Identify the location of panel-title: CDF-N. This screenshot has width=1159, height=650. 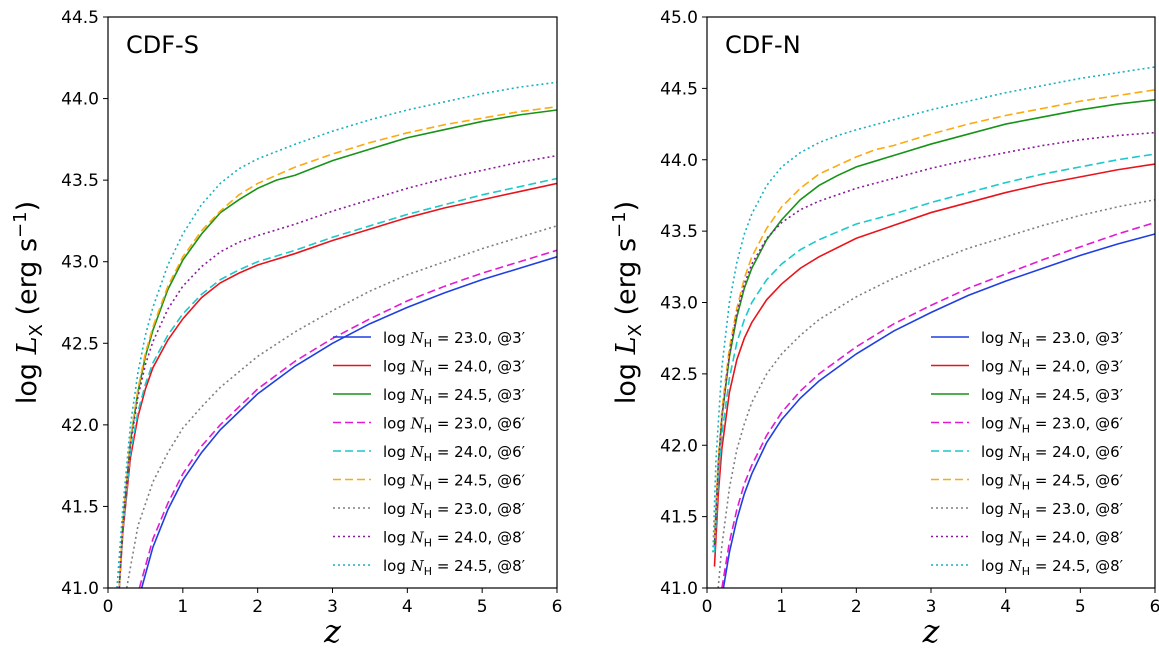
(763, 45).